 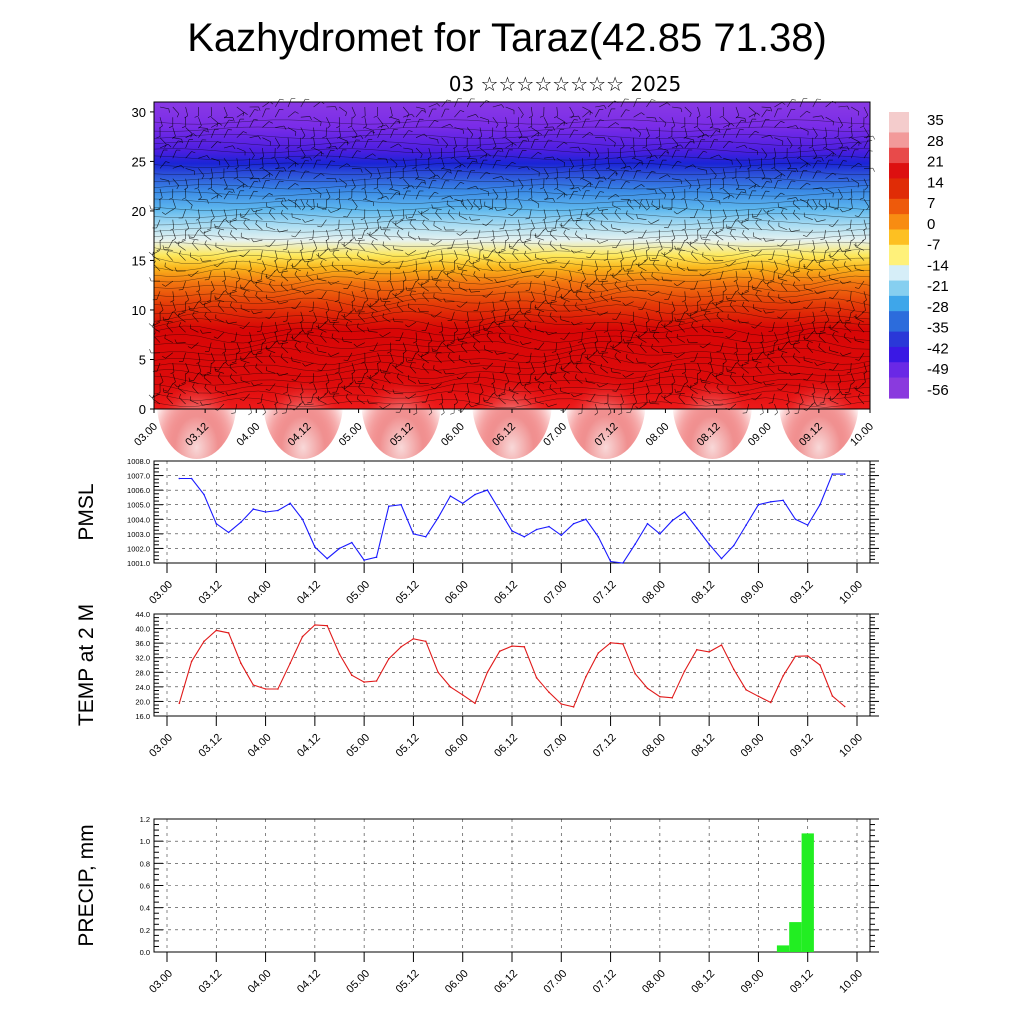 I want to click on x-tick-label: 04.12, so click(x=309, y=982).